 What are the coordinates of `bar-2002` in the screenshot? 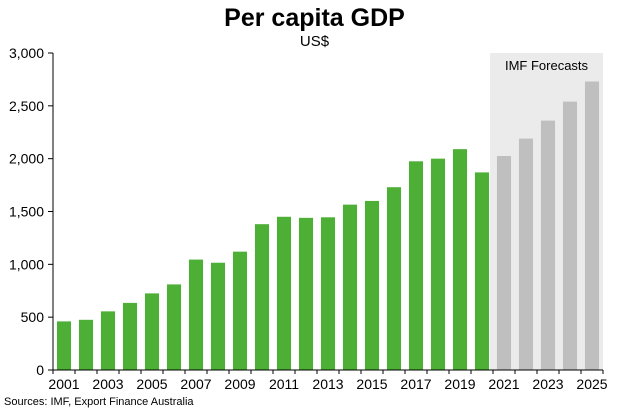 It's located at (86, 344).